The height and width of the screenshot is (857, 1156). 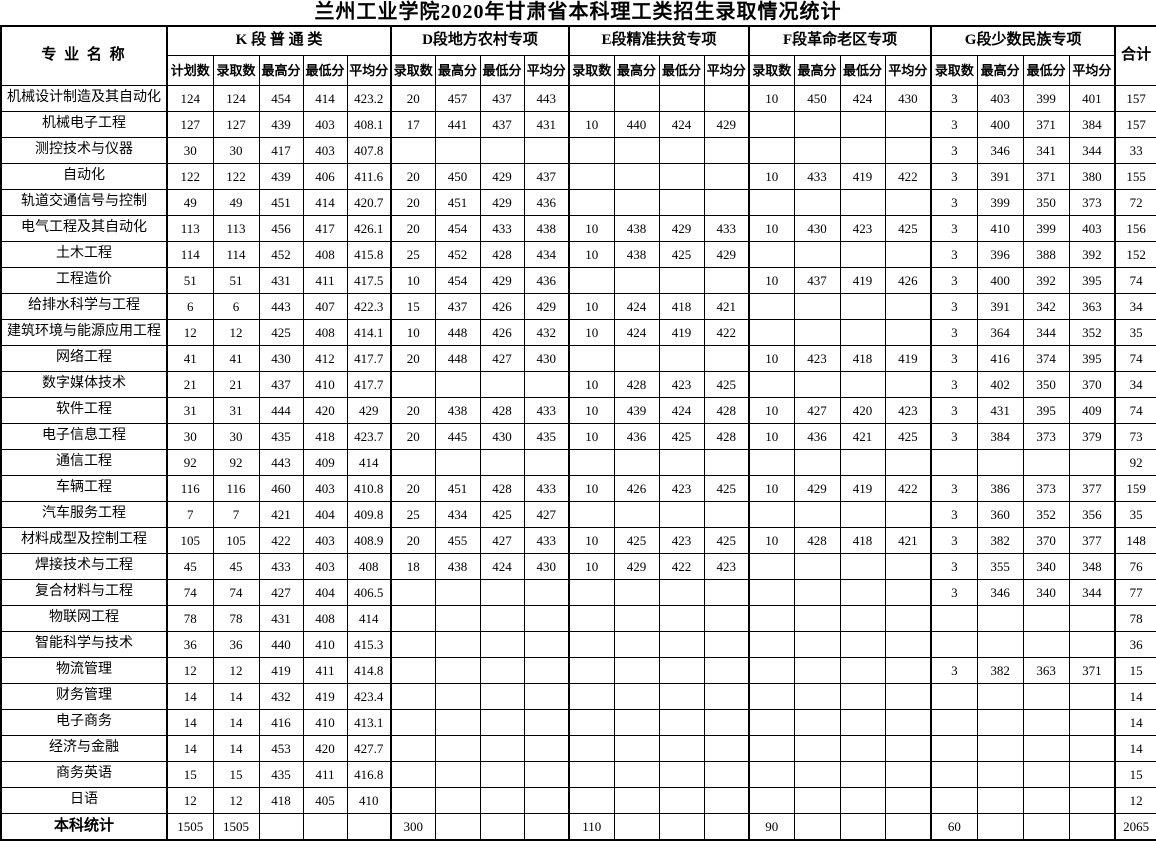 I want to click on major-name-cell: 给排水科学与工程, so click(x=84, y=306).